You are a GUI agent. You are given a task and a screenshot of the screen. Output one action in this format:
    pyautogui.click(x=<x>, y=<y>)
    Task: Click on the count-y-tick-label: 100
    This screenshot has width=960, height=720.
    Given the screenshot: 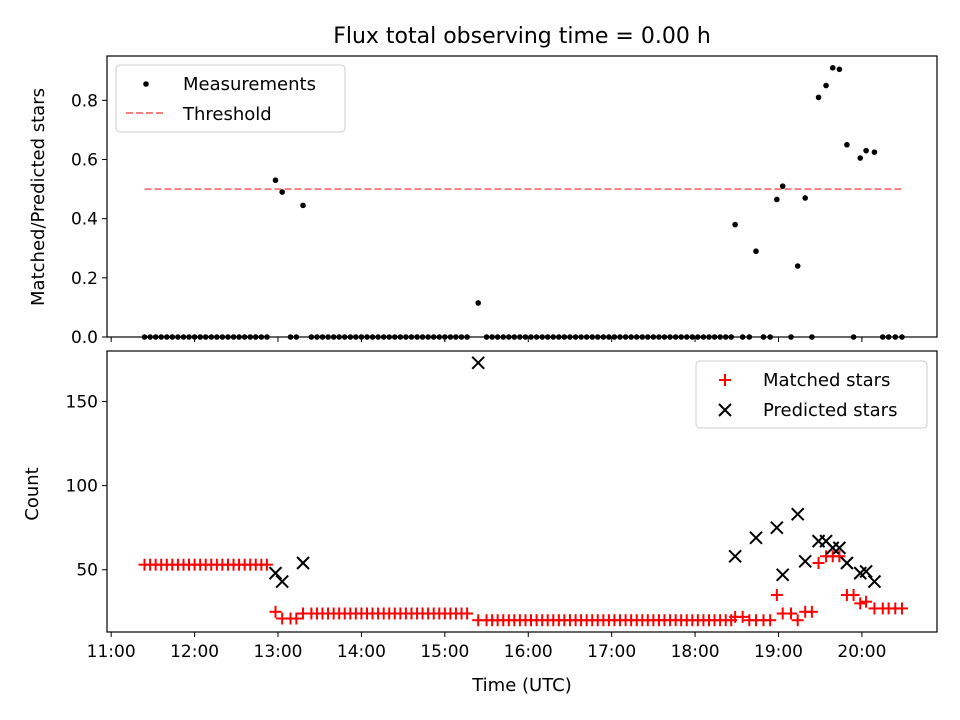 What is the action you would take?
    pyautogui.click(x=82, y=487)
    